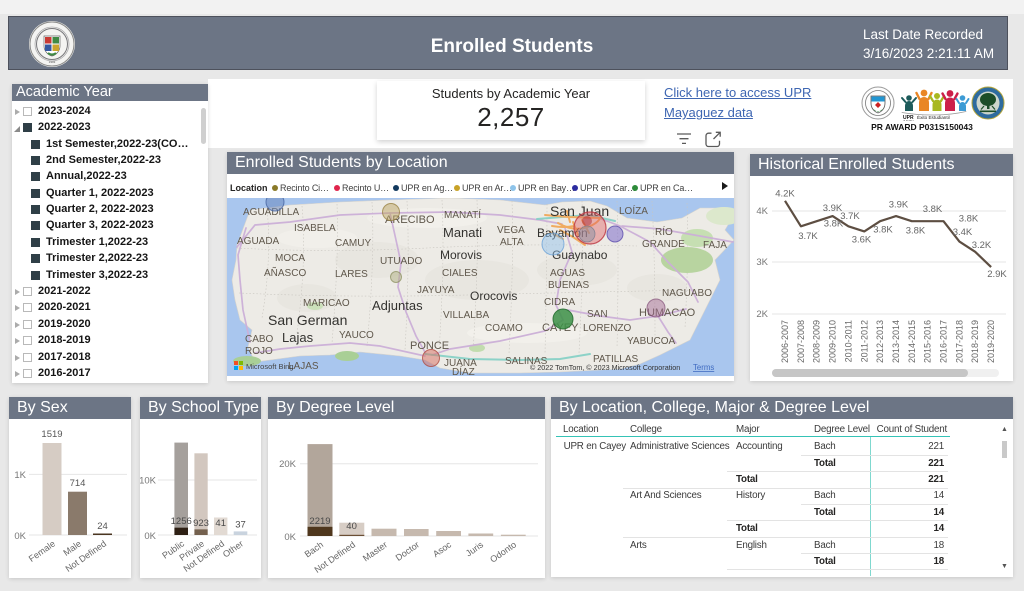 The height and width of the screenshot is (591, 1024). I want to click on svg-text: PONCE, so click(429, 346).